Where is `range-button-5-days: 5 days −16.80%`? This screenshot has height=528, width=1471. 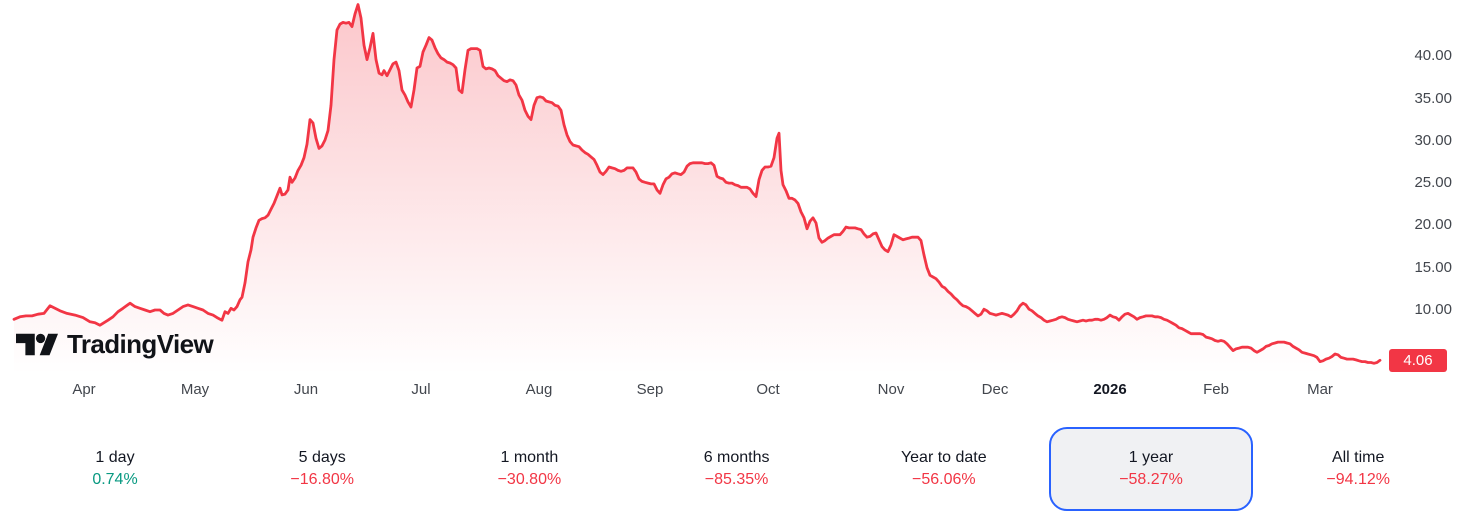 range-button-5-days: 5 days −16.80% is located at coordinates (322, 469).